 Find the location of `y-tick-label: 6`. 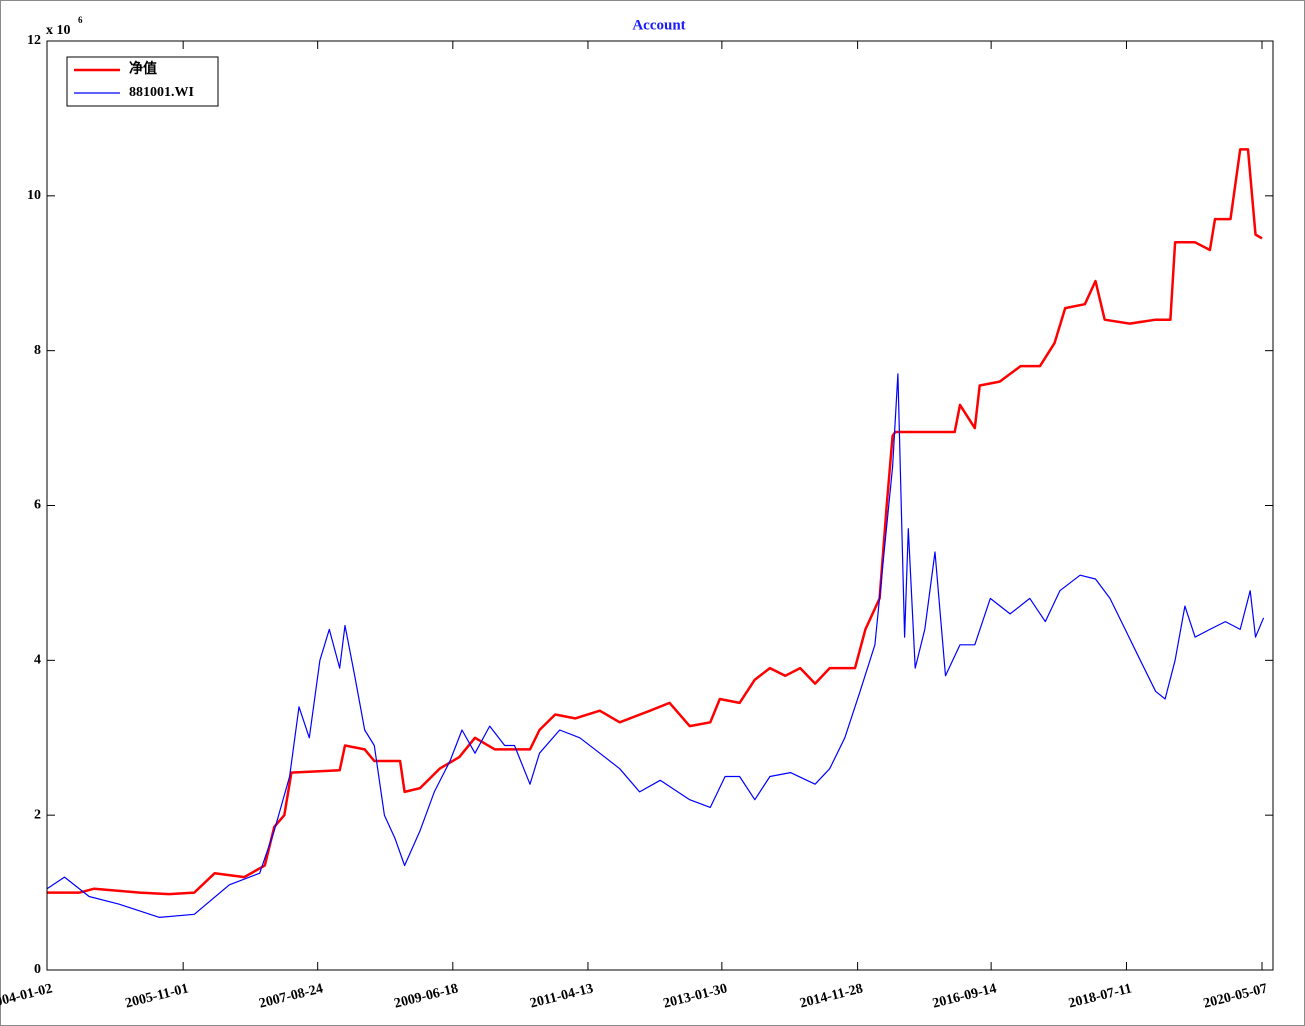

y-tick-label: 6 is located at coordinates (37, 505).